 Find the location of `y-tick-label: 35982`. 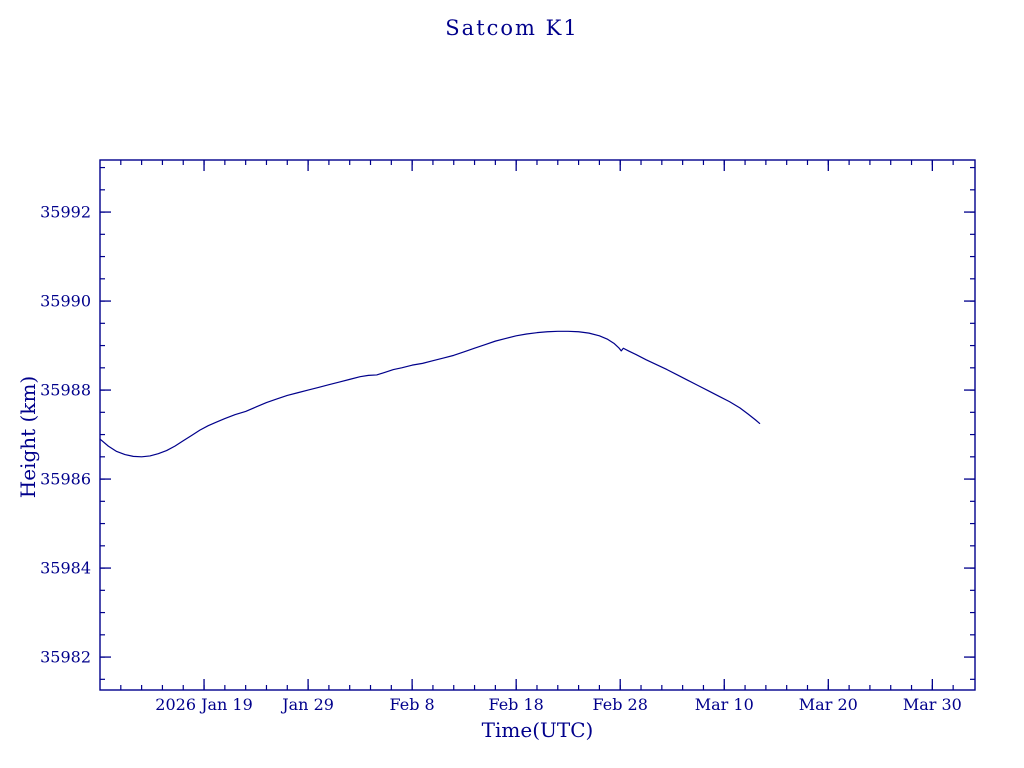

y-tick-label: 35982 is located at coordinates (65, 657).